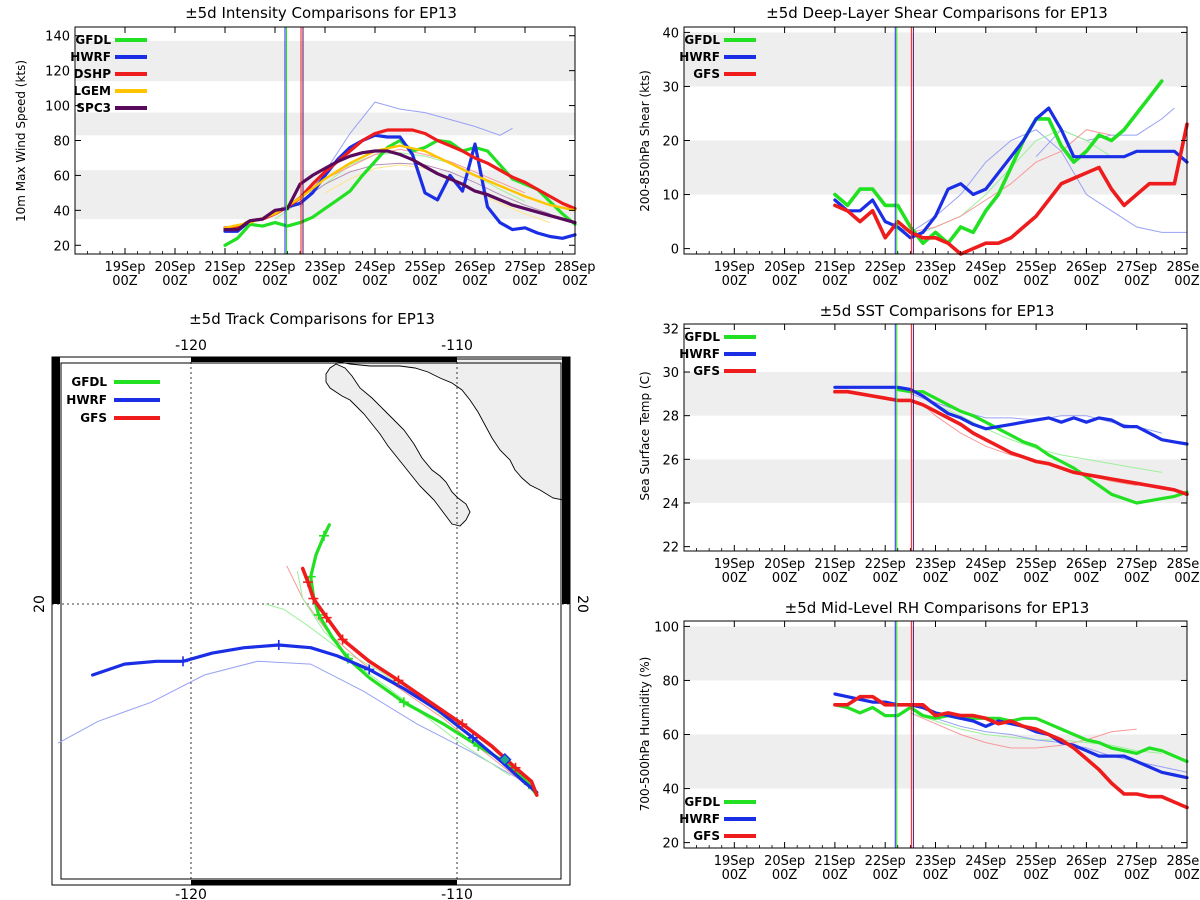  Describe the element at coordinates (457, 893) in the screenshot. I see `lon-label-bottom-110: -110` at that location.